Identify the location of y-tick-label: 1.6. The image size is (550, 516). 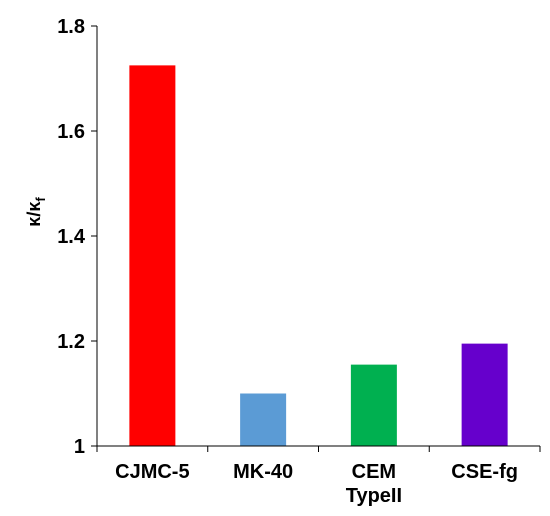
(71, 132).